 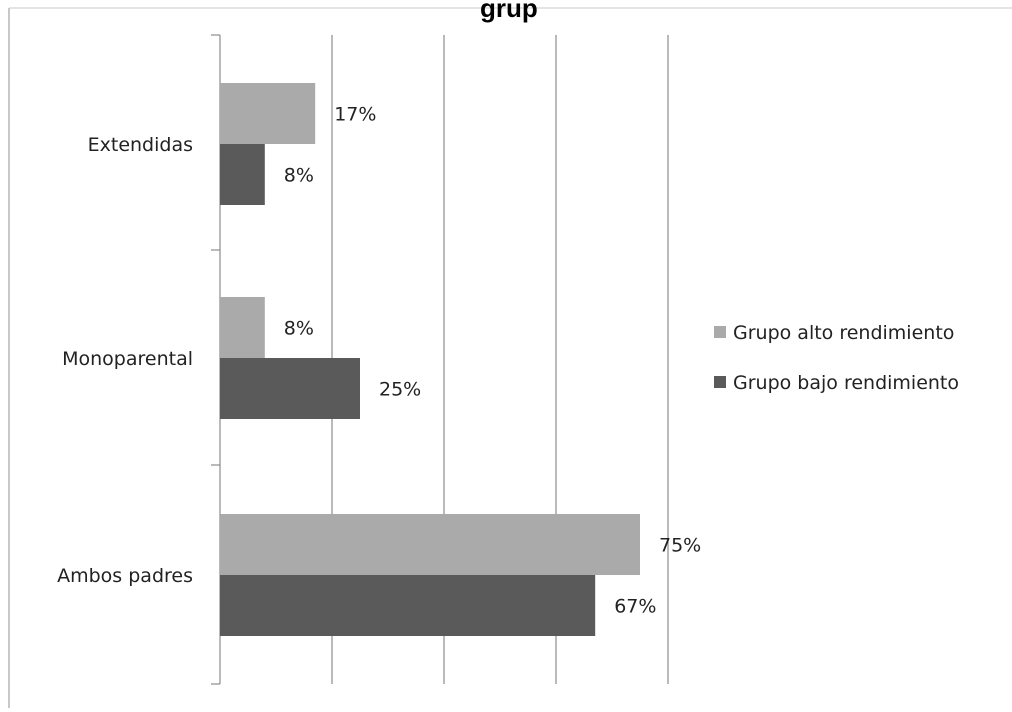 I want to click on legend-label: Grupo bajo rendimiento, so click(x=846, y=383).